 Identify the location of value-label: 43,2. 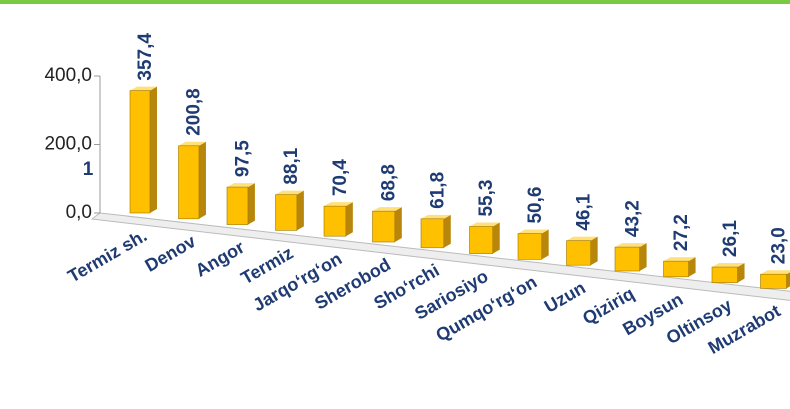
(632, 218).